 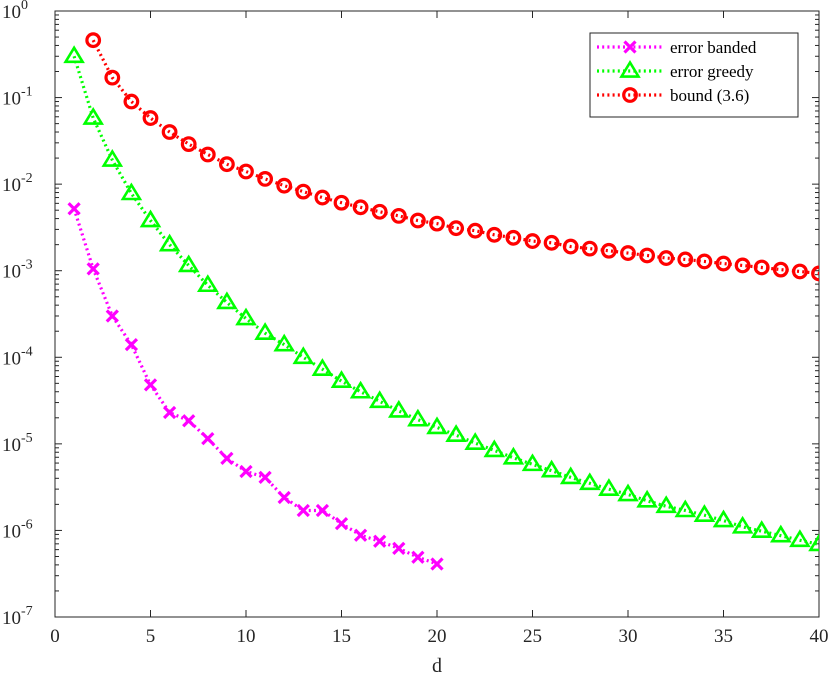 I want to click on y-tick-label: 10⁻⁴, so click(x=17, y=356).